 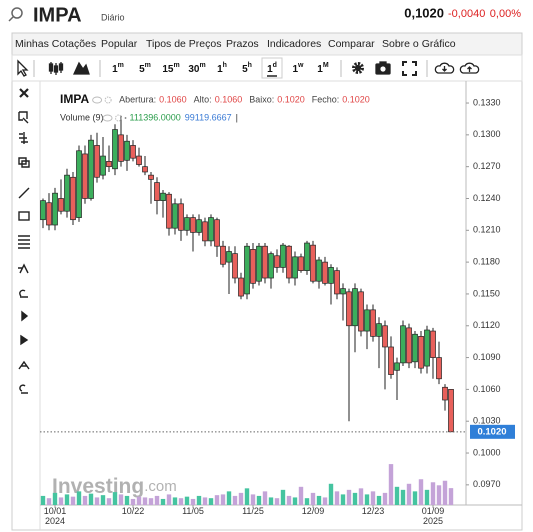 What do you see at coordinates (183, 44) in the screenshot?
I see `menu-item: Tipos de Preços` at bounding box center [183, 44].